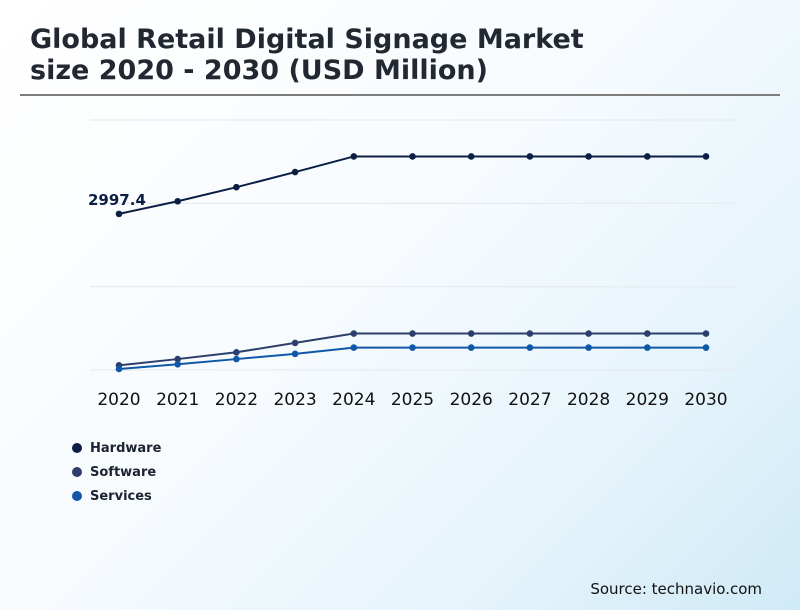 This screenshot has height=610, width=800. I want to click on data-point-services-2025, so click(412, 347).